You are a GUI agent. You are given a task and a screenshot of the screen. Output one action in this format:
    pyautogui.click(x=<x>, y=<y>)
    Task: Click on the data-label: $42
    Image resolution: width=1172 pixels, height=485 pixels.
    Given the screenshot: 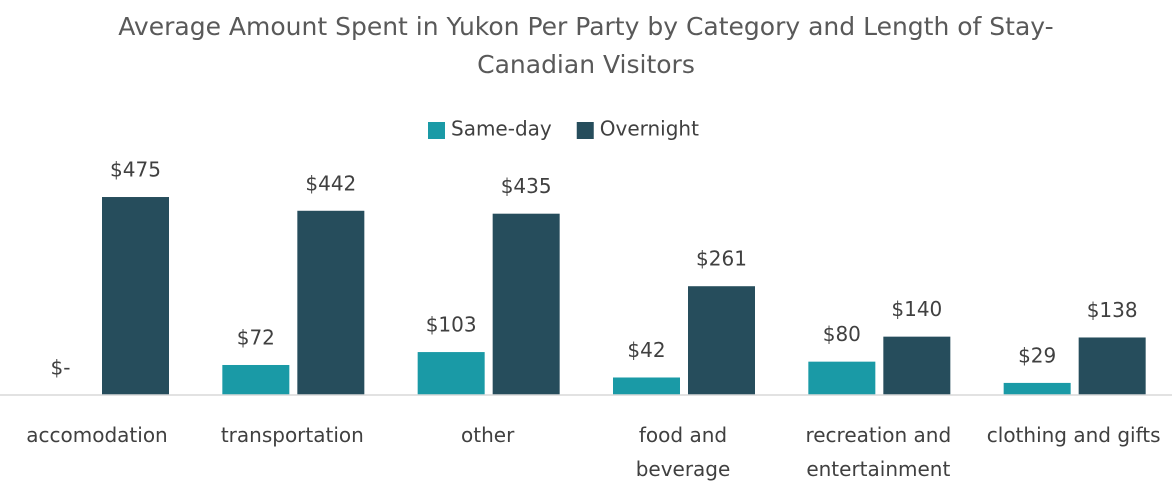 What is the action you would take?
    pyautogui.click(x=646, y=350)
    